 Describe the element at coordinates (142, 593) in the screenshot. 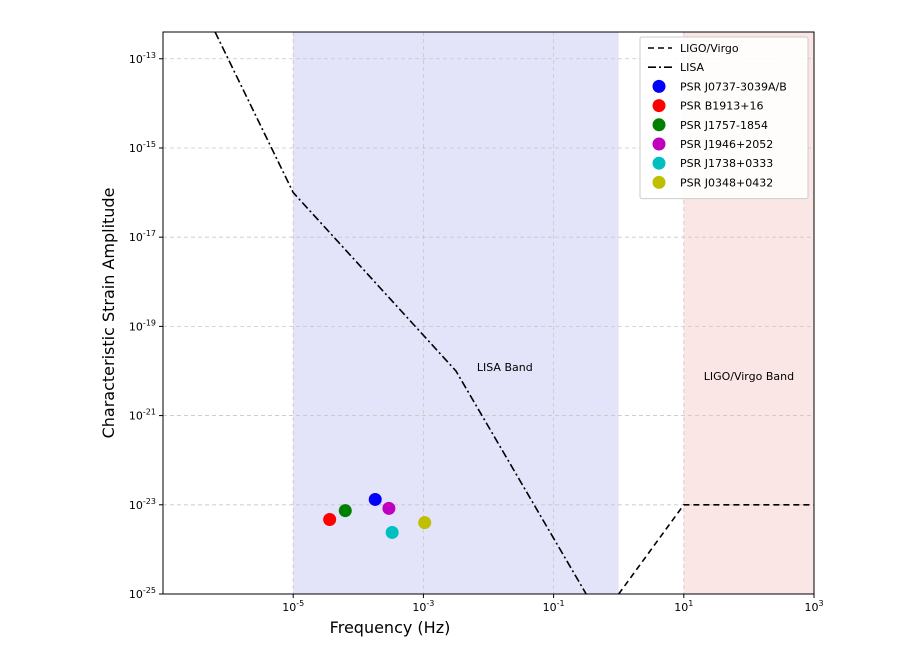

I see `y-tick-label: 10-25` at that location.